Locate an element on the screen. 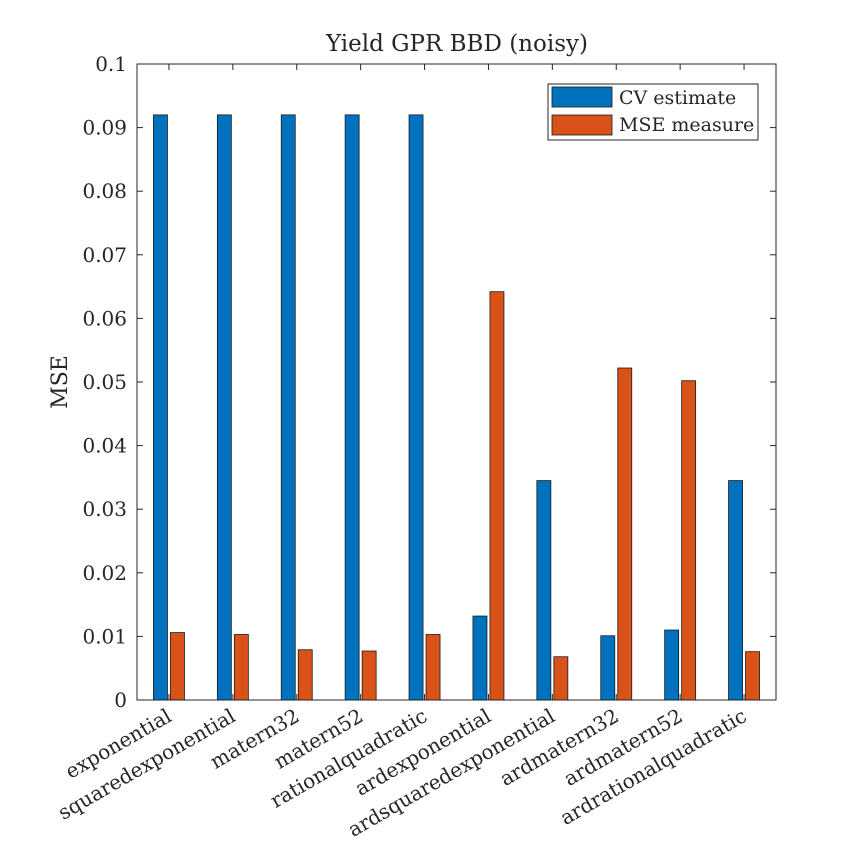  bar-mse-measure-ardmatern52 is located at coordinates (689, 540).